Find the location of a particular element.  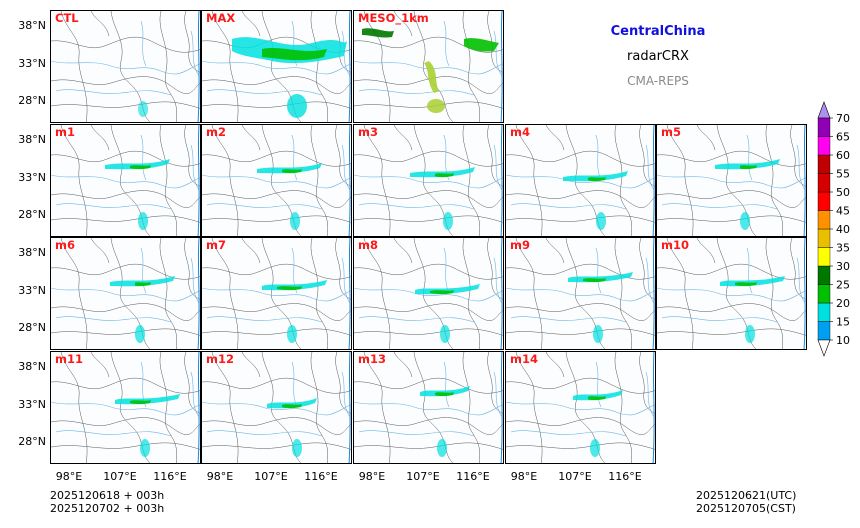

panel-label: m5 is located at coordinates (671, 132).